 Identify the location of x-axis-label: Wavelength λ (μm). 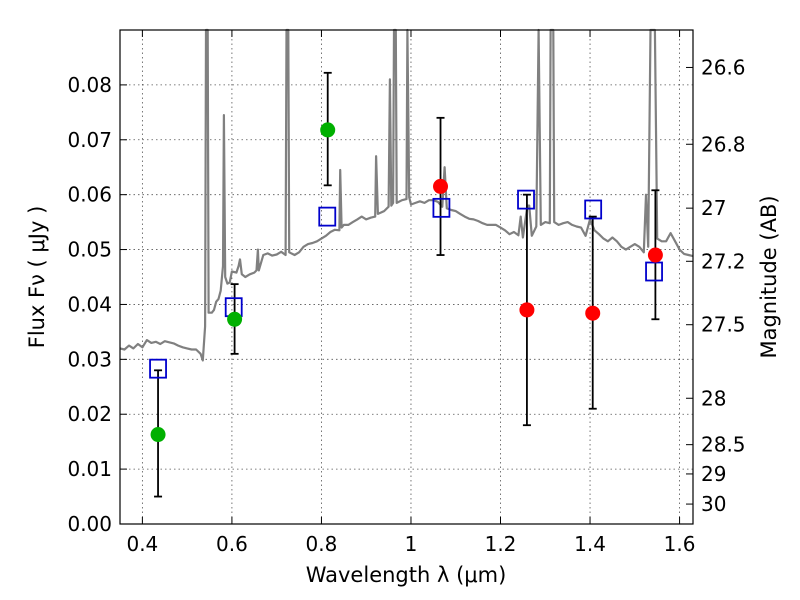
(406, 575).